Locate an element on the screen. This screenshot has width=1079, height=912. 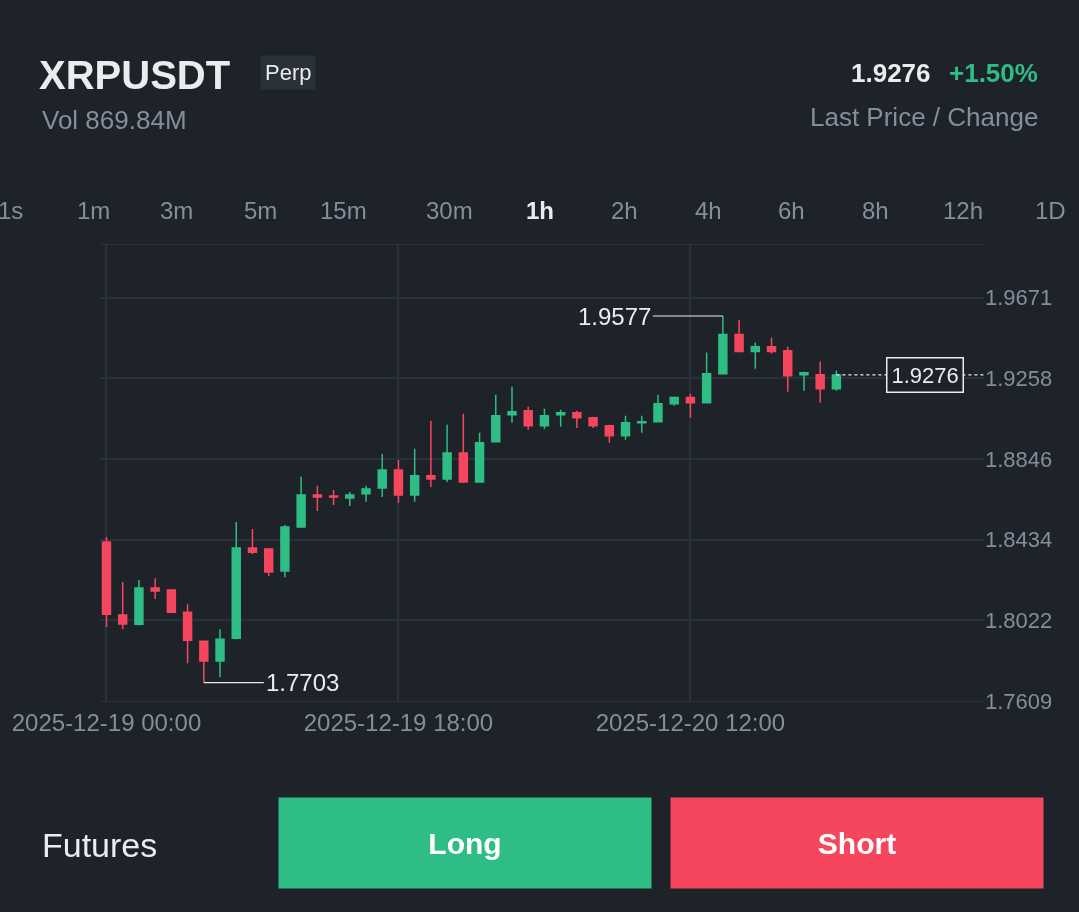
annotation: 1.9577 is located at coordinates (615, 316).